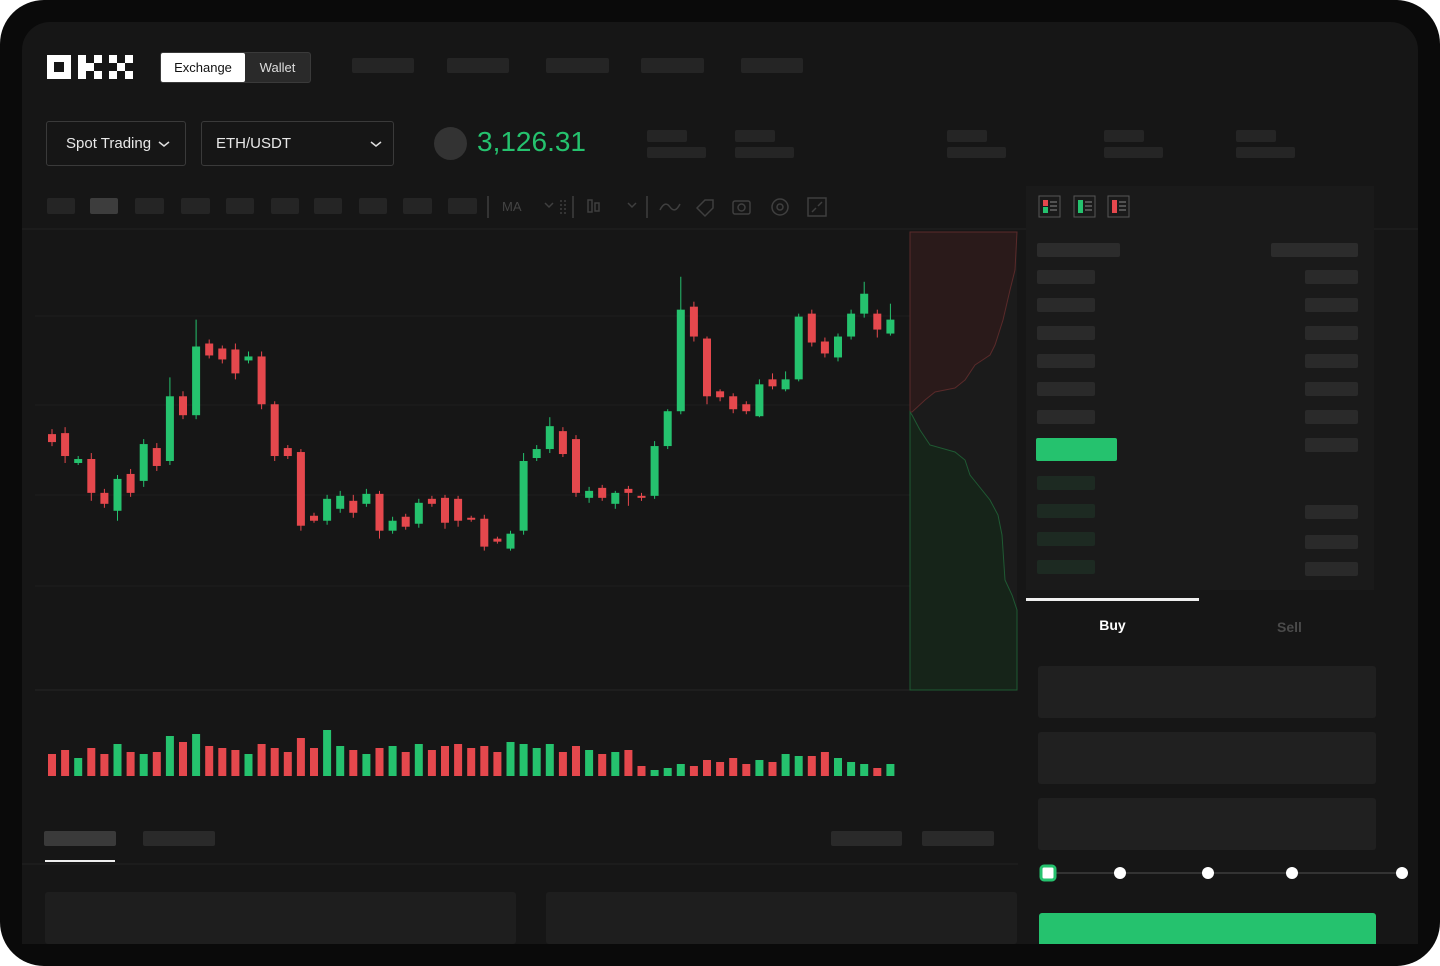 The image size is (1440, 966). I want to click on book-header, so click(1078, 250).